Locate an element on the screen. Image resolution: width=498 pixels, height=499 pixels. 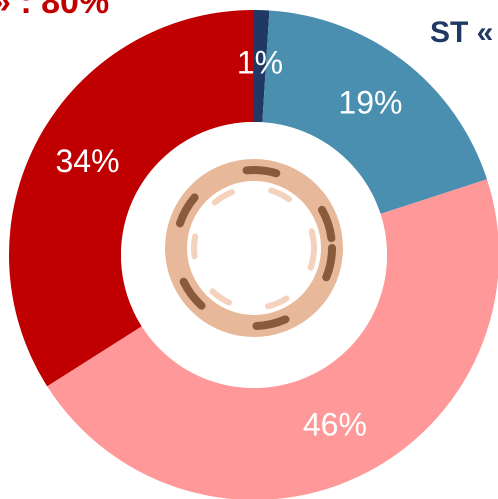
data-label: 46% is located at coordinates (335, 424).